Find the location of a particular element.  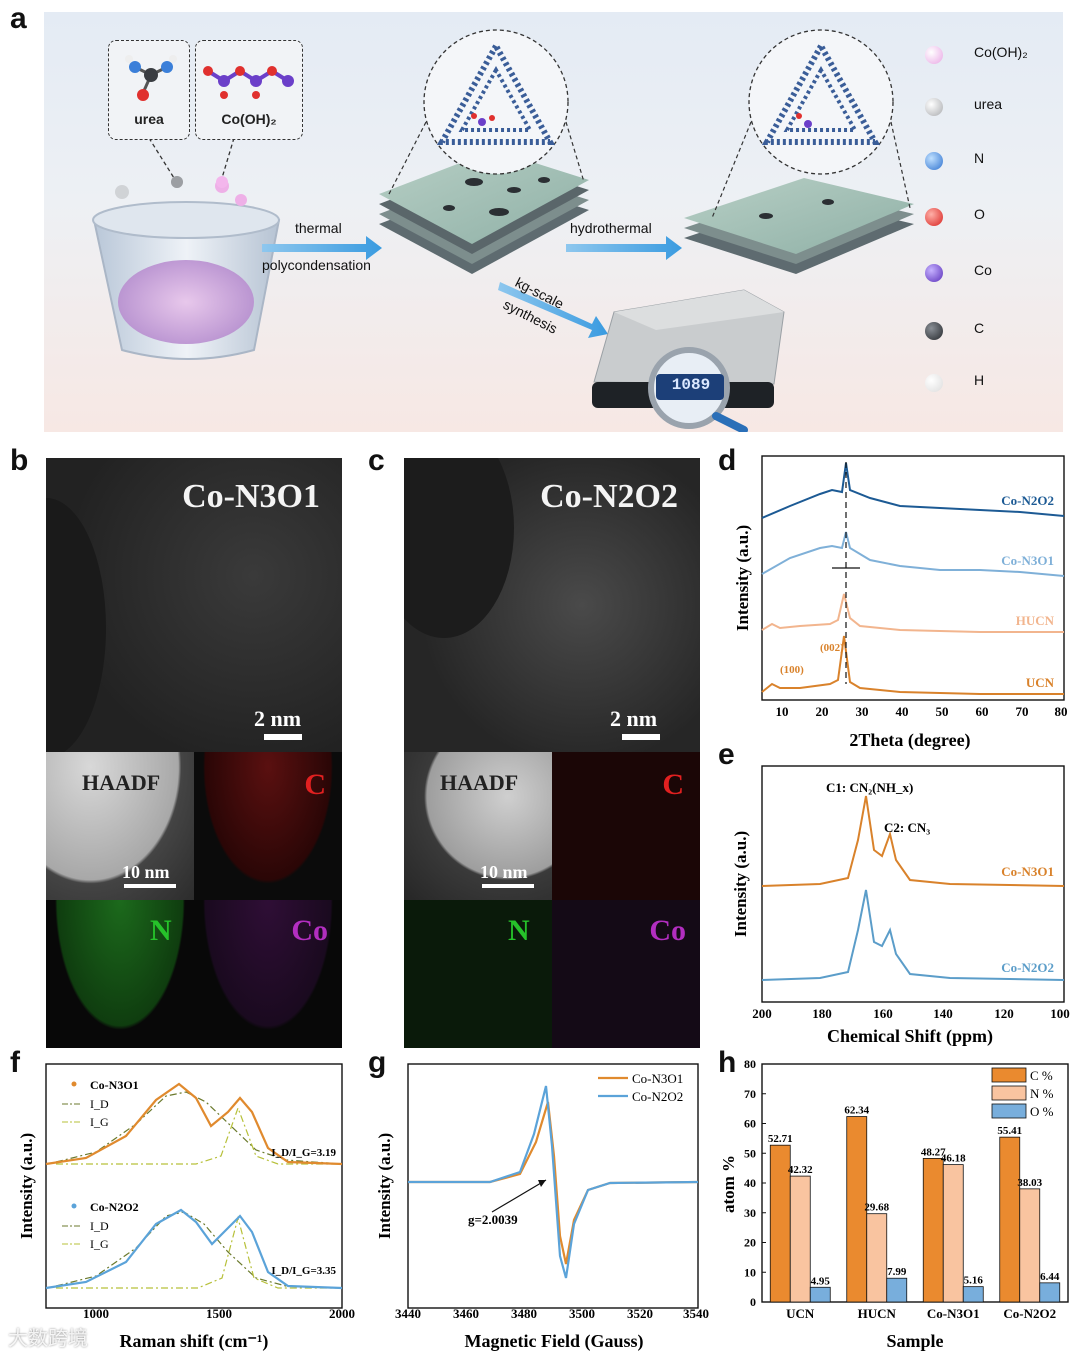

bar-c-co-n2o2 is located at coordinates (1010, 1219).